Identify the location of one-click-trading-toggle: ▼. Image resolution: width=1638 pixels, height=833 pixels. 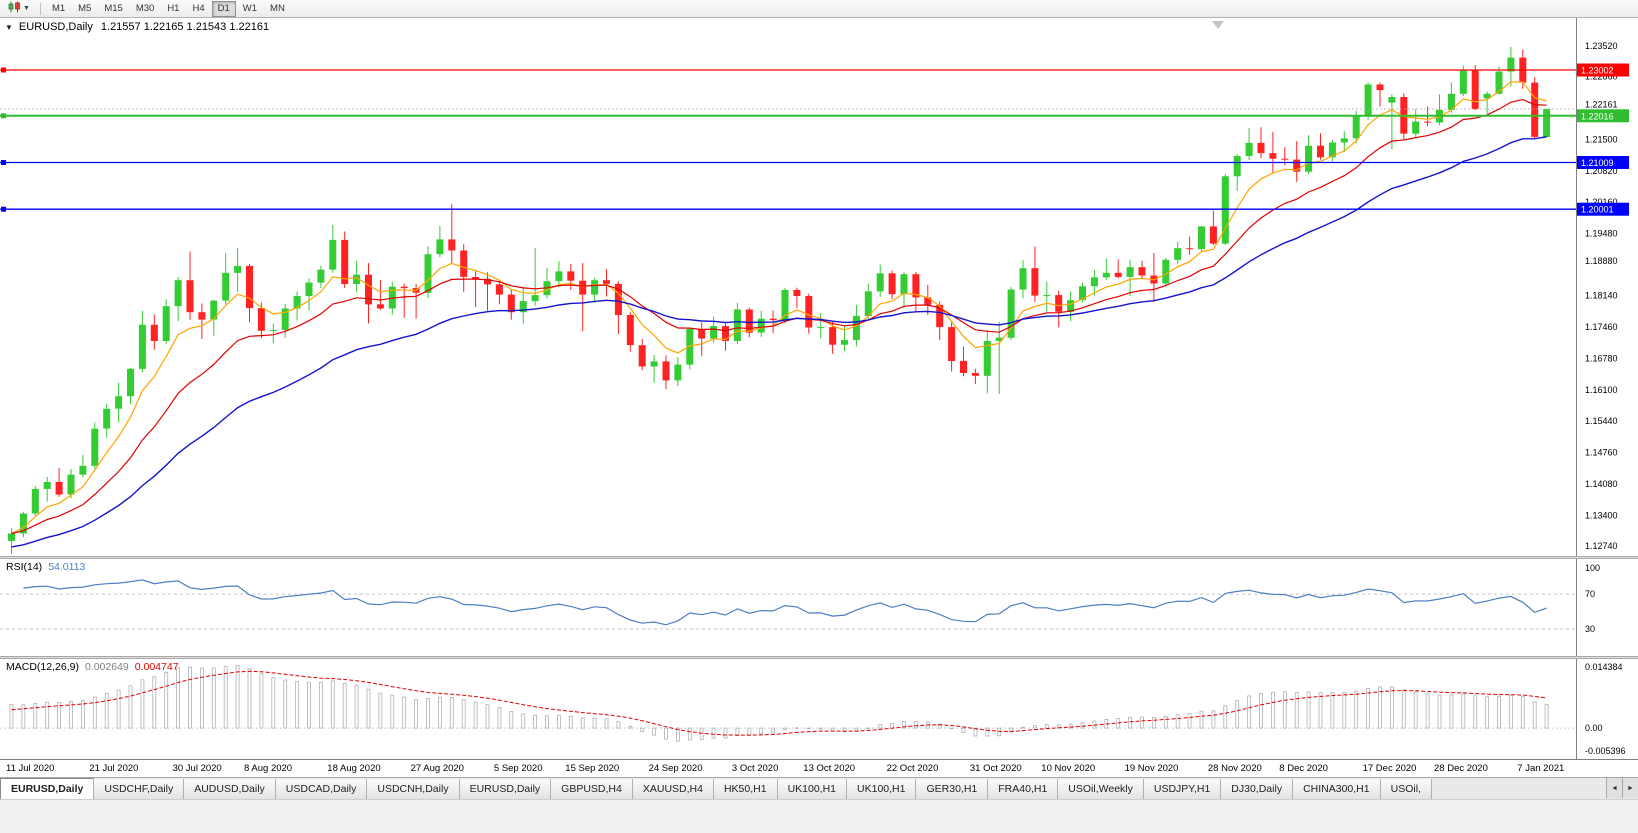
(9, 27).